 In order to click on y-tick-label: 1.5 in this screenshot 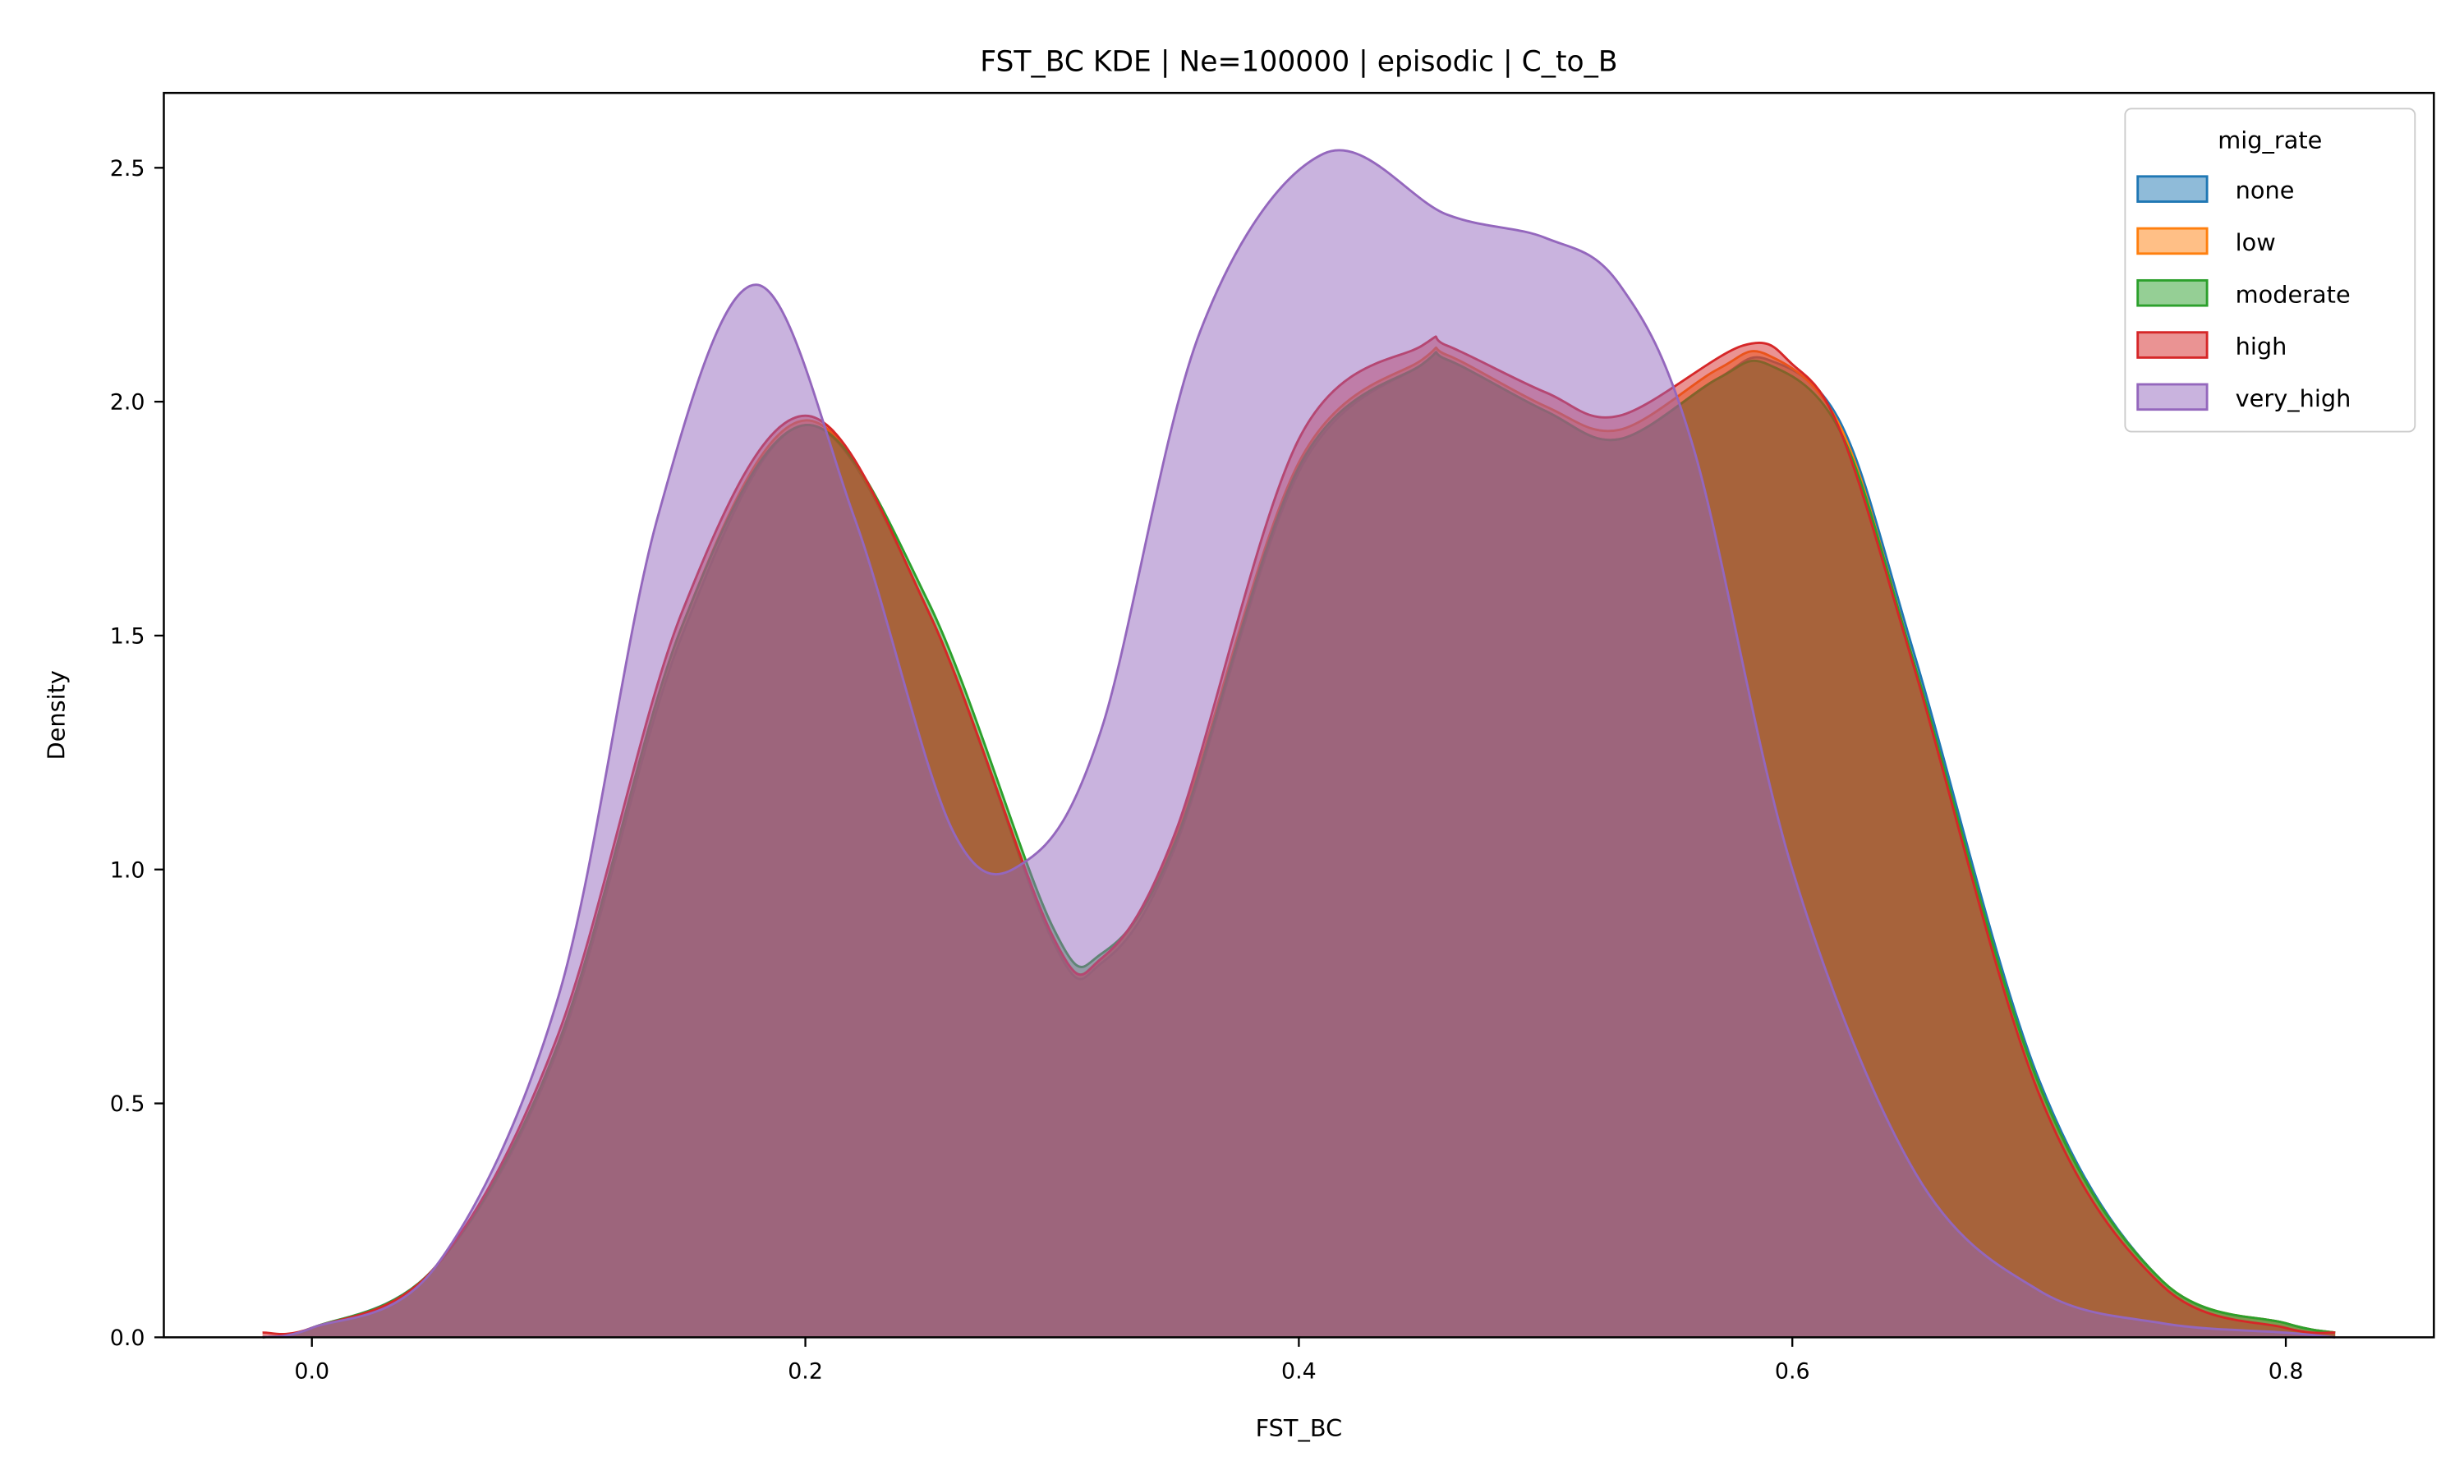, I will do `click(127, 637)`.